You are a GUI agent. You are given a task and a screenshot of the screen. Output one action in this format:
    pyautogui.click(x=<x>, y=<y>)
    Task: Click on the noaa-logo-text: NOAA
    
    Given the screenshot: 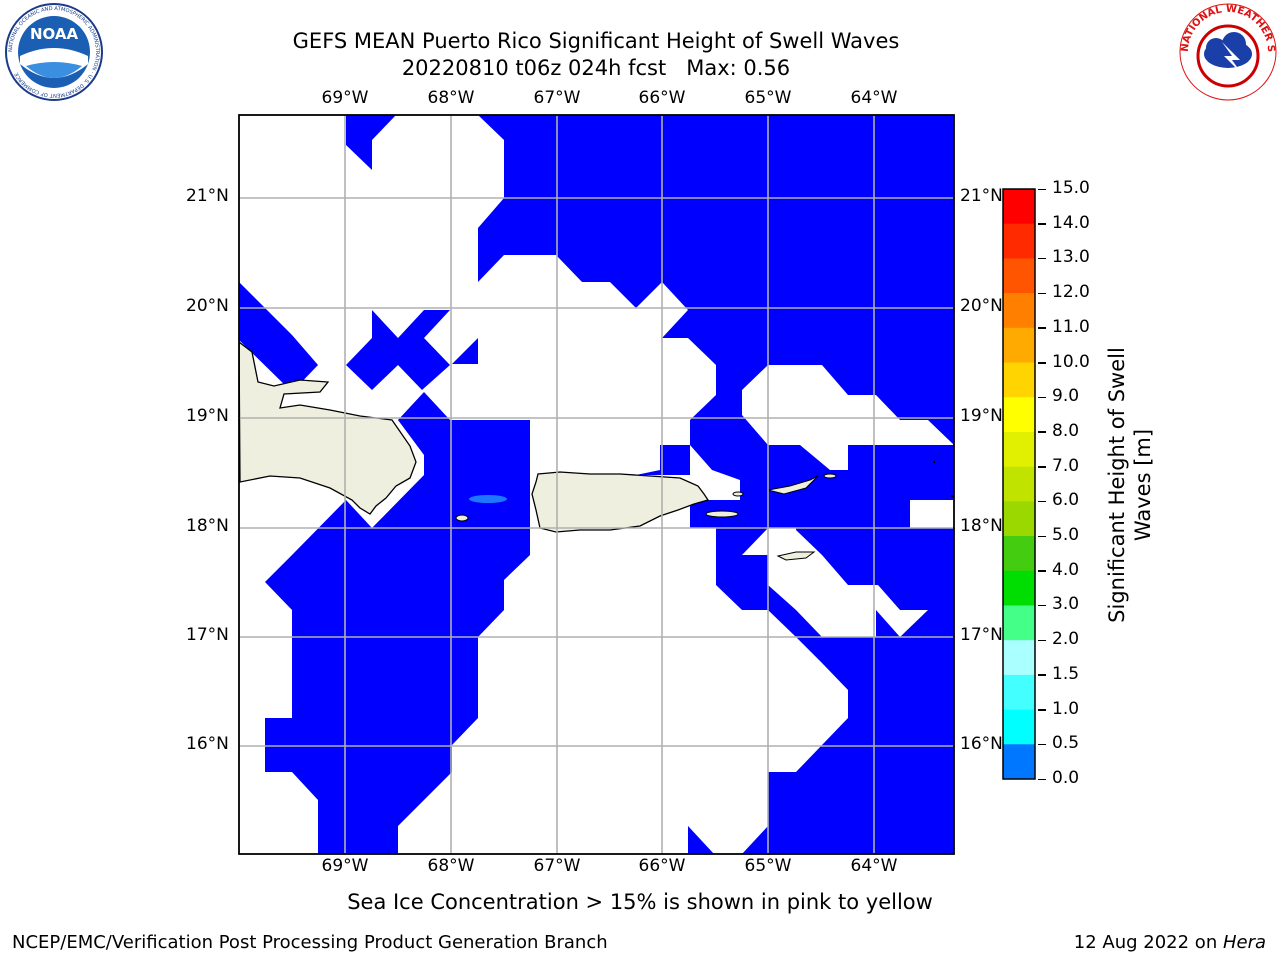 What is the action you would take?
    pyautogui.click(x=54, y=34)
    